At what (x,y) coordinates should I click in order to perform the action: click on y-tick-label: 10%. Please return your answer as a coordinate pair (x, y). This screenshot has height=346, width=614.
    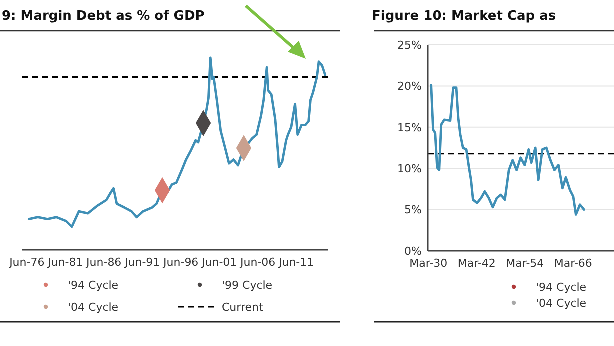
    Looking at the image, I should click on (410, 169).